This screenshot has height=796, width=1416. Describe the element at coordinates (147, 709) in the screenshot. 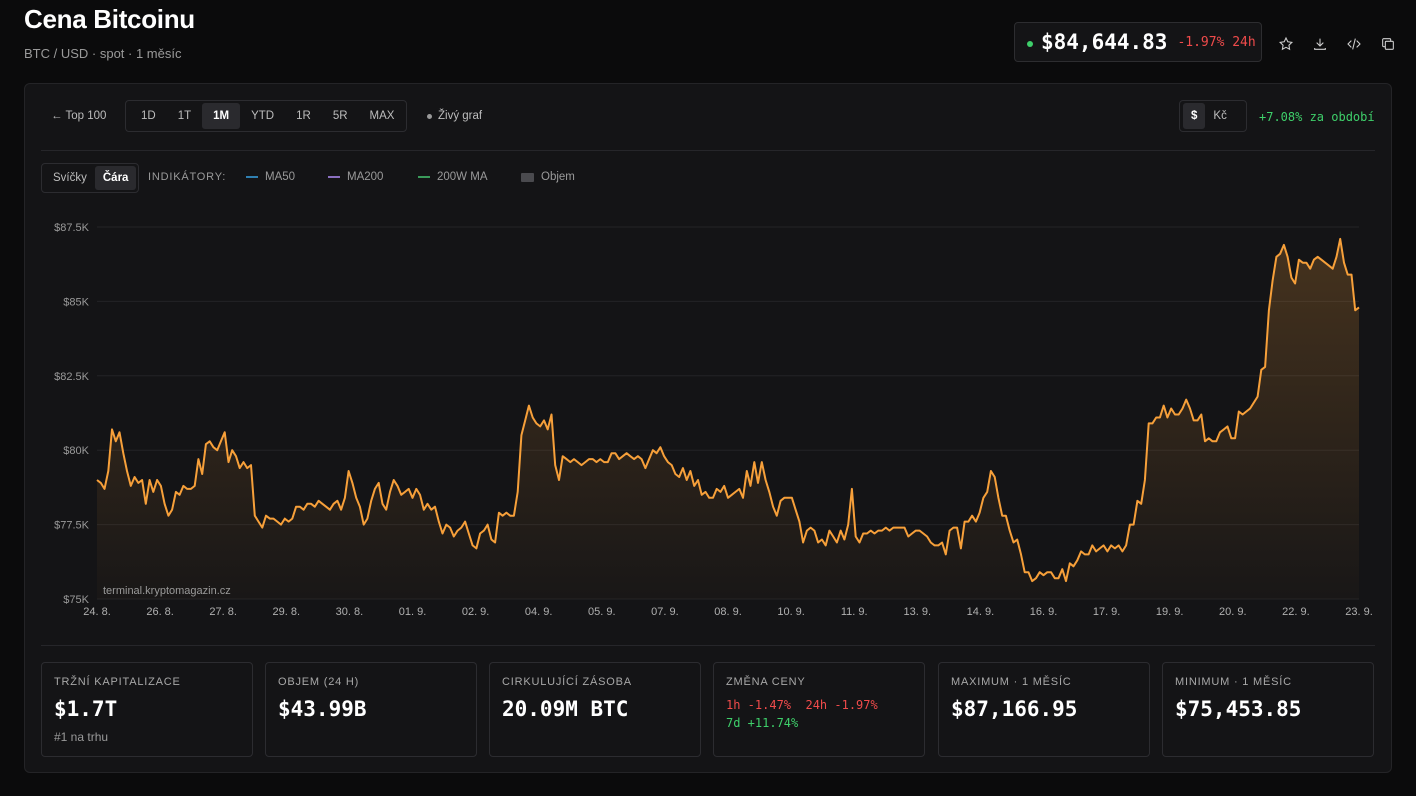

I see `stat-market-cap: TRŽNÍ KAPITALIZACE $1.7T #1 na trhu` at that location.